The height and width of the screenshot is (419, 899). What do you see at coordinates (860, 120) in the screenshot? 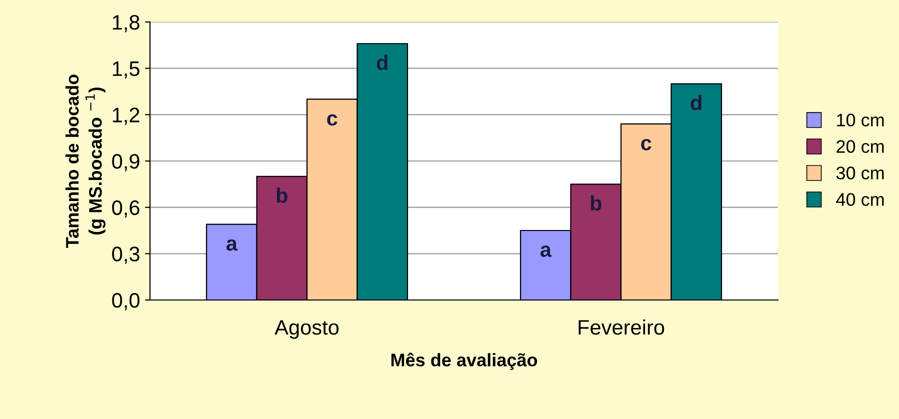
I see `legend-label: 10 cm` at bounding box center [860, 120].